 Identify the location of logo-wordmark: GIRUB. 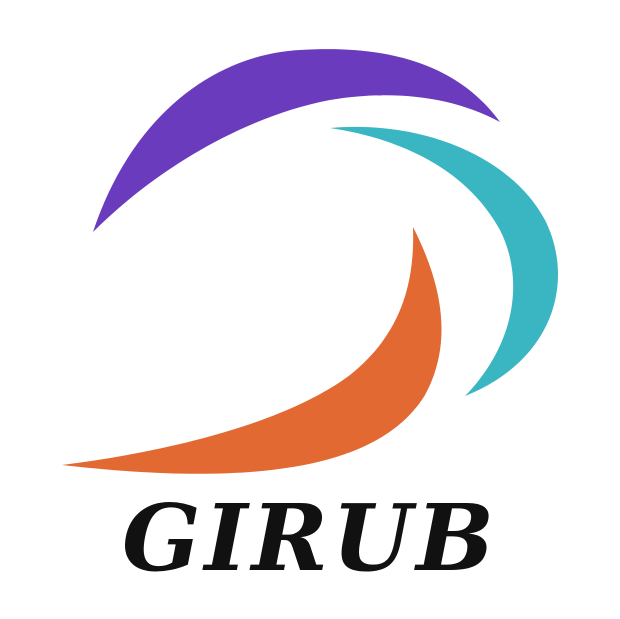
(310, 538).